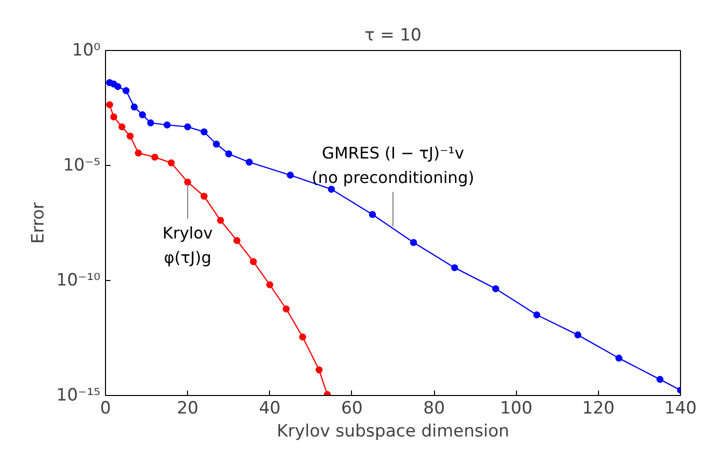 The image size is (708, 469). What do you see at coordinates (680, 408) in the screenshot?
I see `x-tick-label: 140` at bounding box center [680, 408].